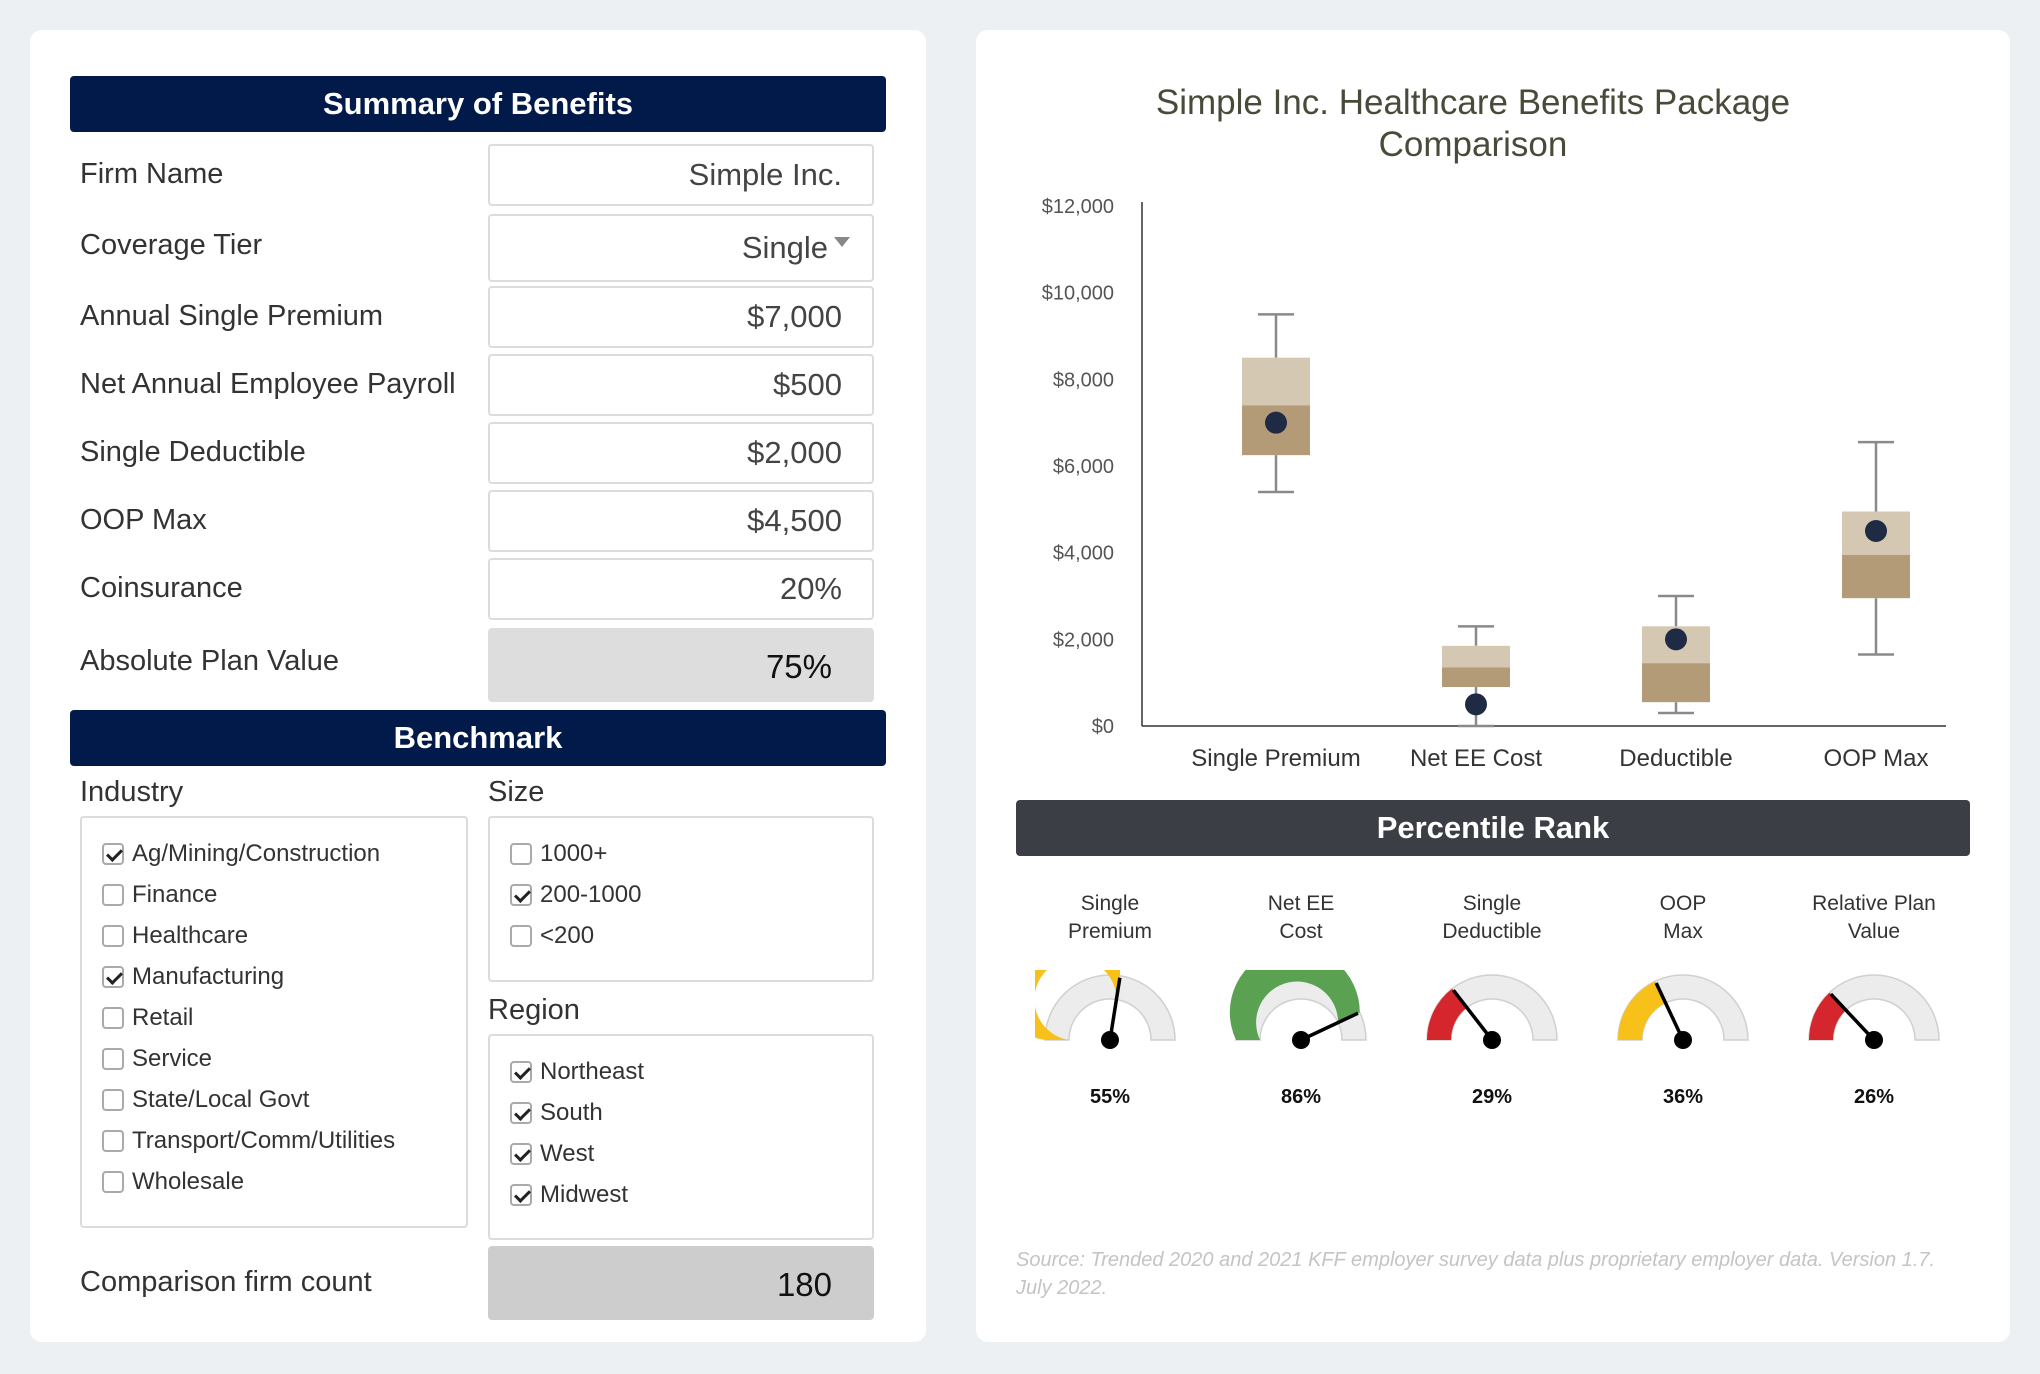  Describe the element at coordinates (681, 248) in the screenshot. I see `coverage-tier-select: Single` at that location.